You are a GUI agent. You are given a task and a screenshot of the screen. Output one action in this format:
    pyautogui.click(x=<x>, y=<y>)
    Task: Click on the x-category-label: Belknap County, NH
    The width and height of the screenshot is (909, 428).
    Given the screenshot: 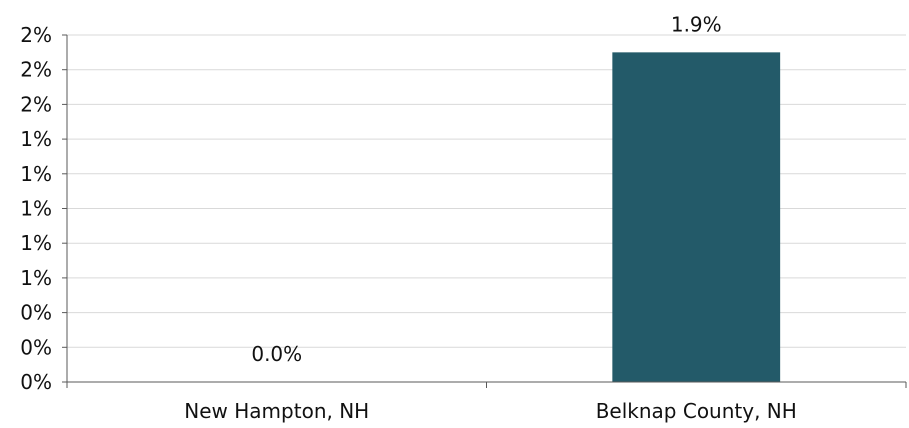 What is the action you would take?
    pyautogui.click(x=696, y=411)
    